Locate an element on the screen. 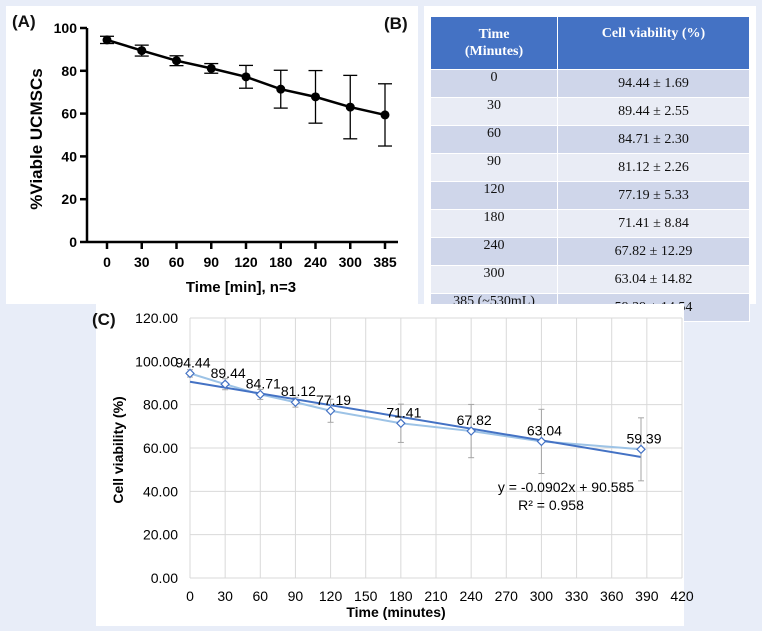  y-axis-title: Cell viability (%) is located at coordinates (118, 449).